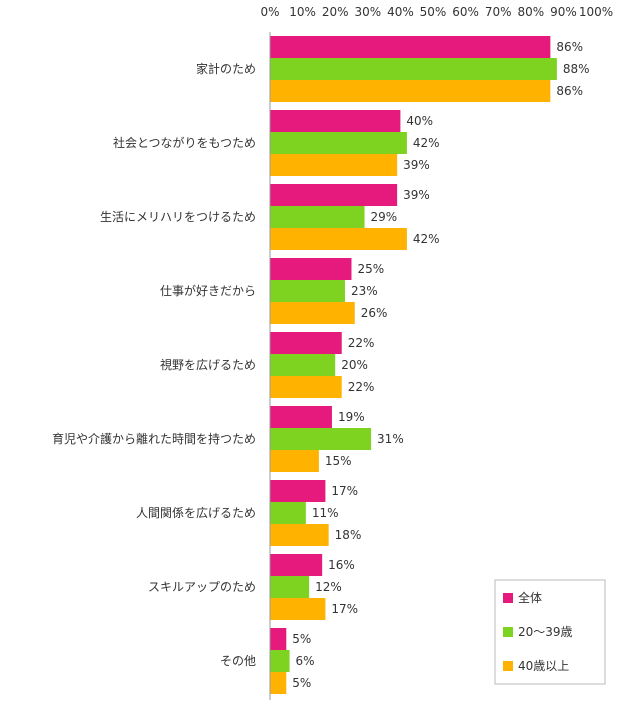 The height and width of the screenshot is (715, 640). Describe the element at coordinates (338, 461) in the screenshot. I see `data-label: 15%` at that location.